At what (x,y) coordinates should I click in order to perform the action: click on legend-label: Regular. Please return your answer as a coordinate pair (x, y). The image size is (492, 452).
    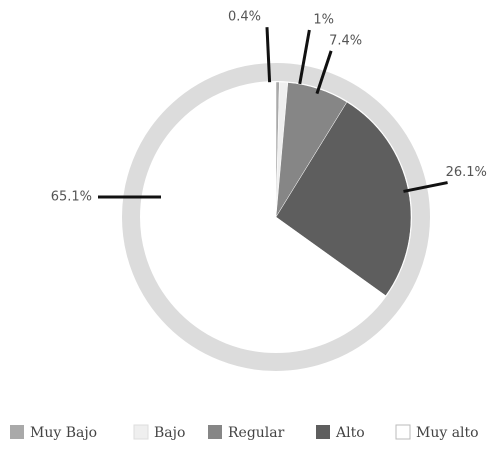
    Looking at the image, I should click on (256, 433).